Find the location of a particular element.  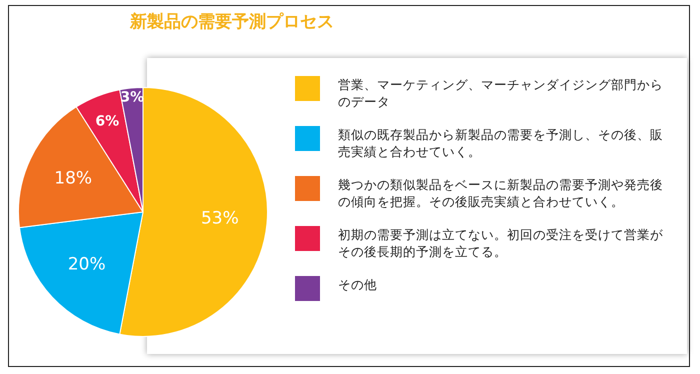

legend-label: 初期の需要予測は立てない。初回の受注を受けて営業がその後長期的予測を立てる。 is located at coordinates (501, 243).